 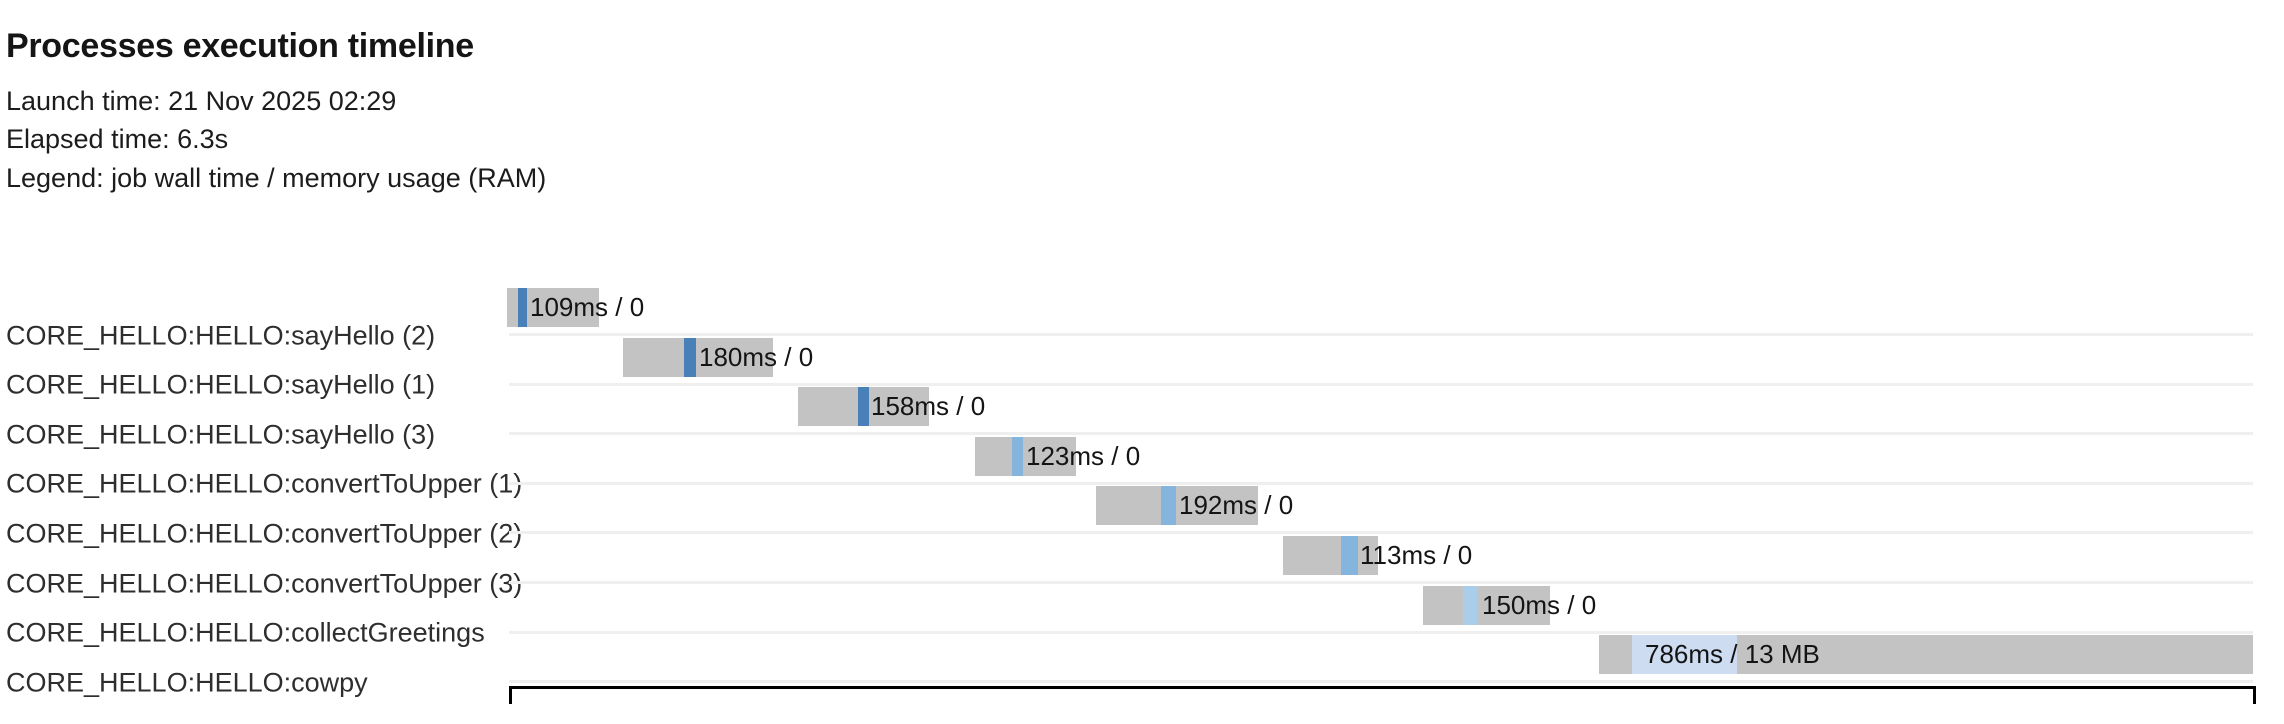 What do you see at coordinates (264, 483) in the screenshot?
I see `process-label: CORE_HELLO:HELLO:convertToUpper (1)` at bounding box center [264, 483].